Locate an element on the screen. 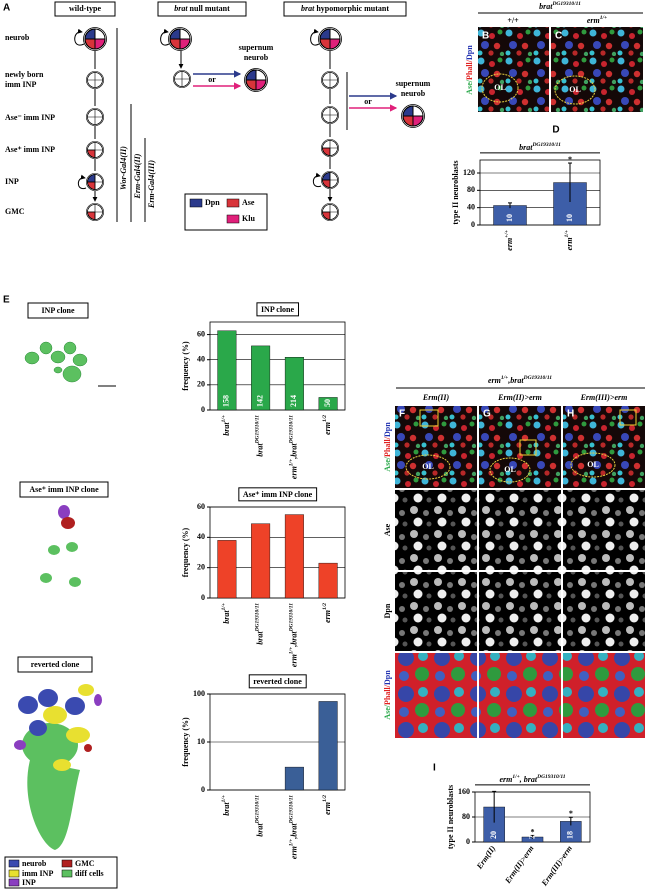 The height and width of the screenshot is (890, 649). panel-title: brat null mutant is located at coordinates (202, 8).